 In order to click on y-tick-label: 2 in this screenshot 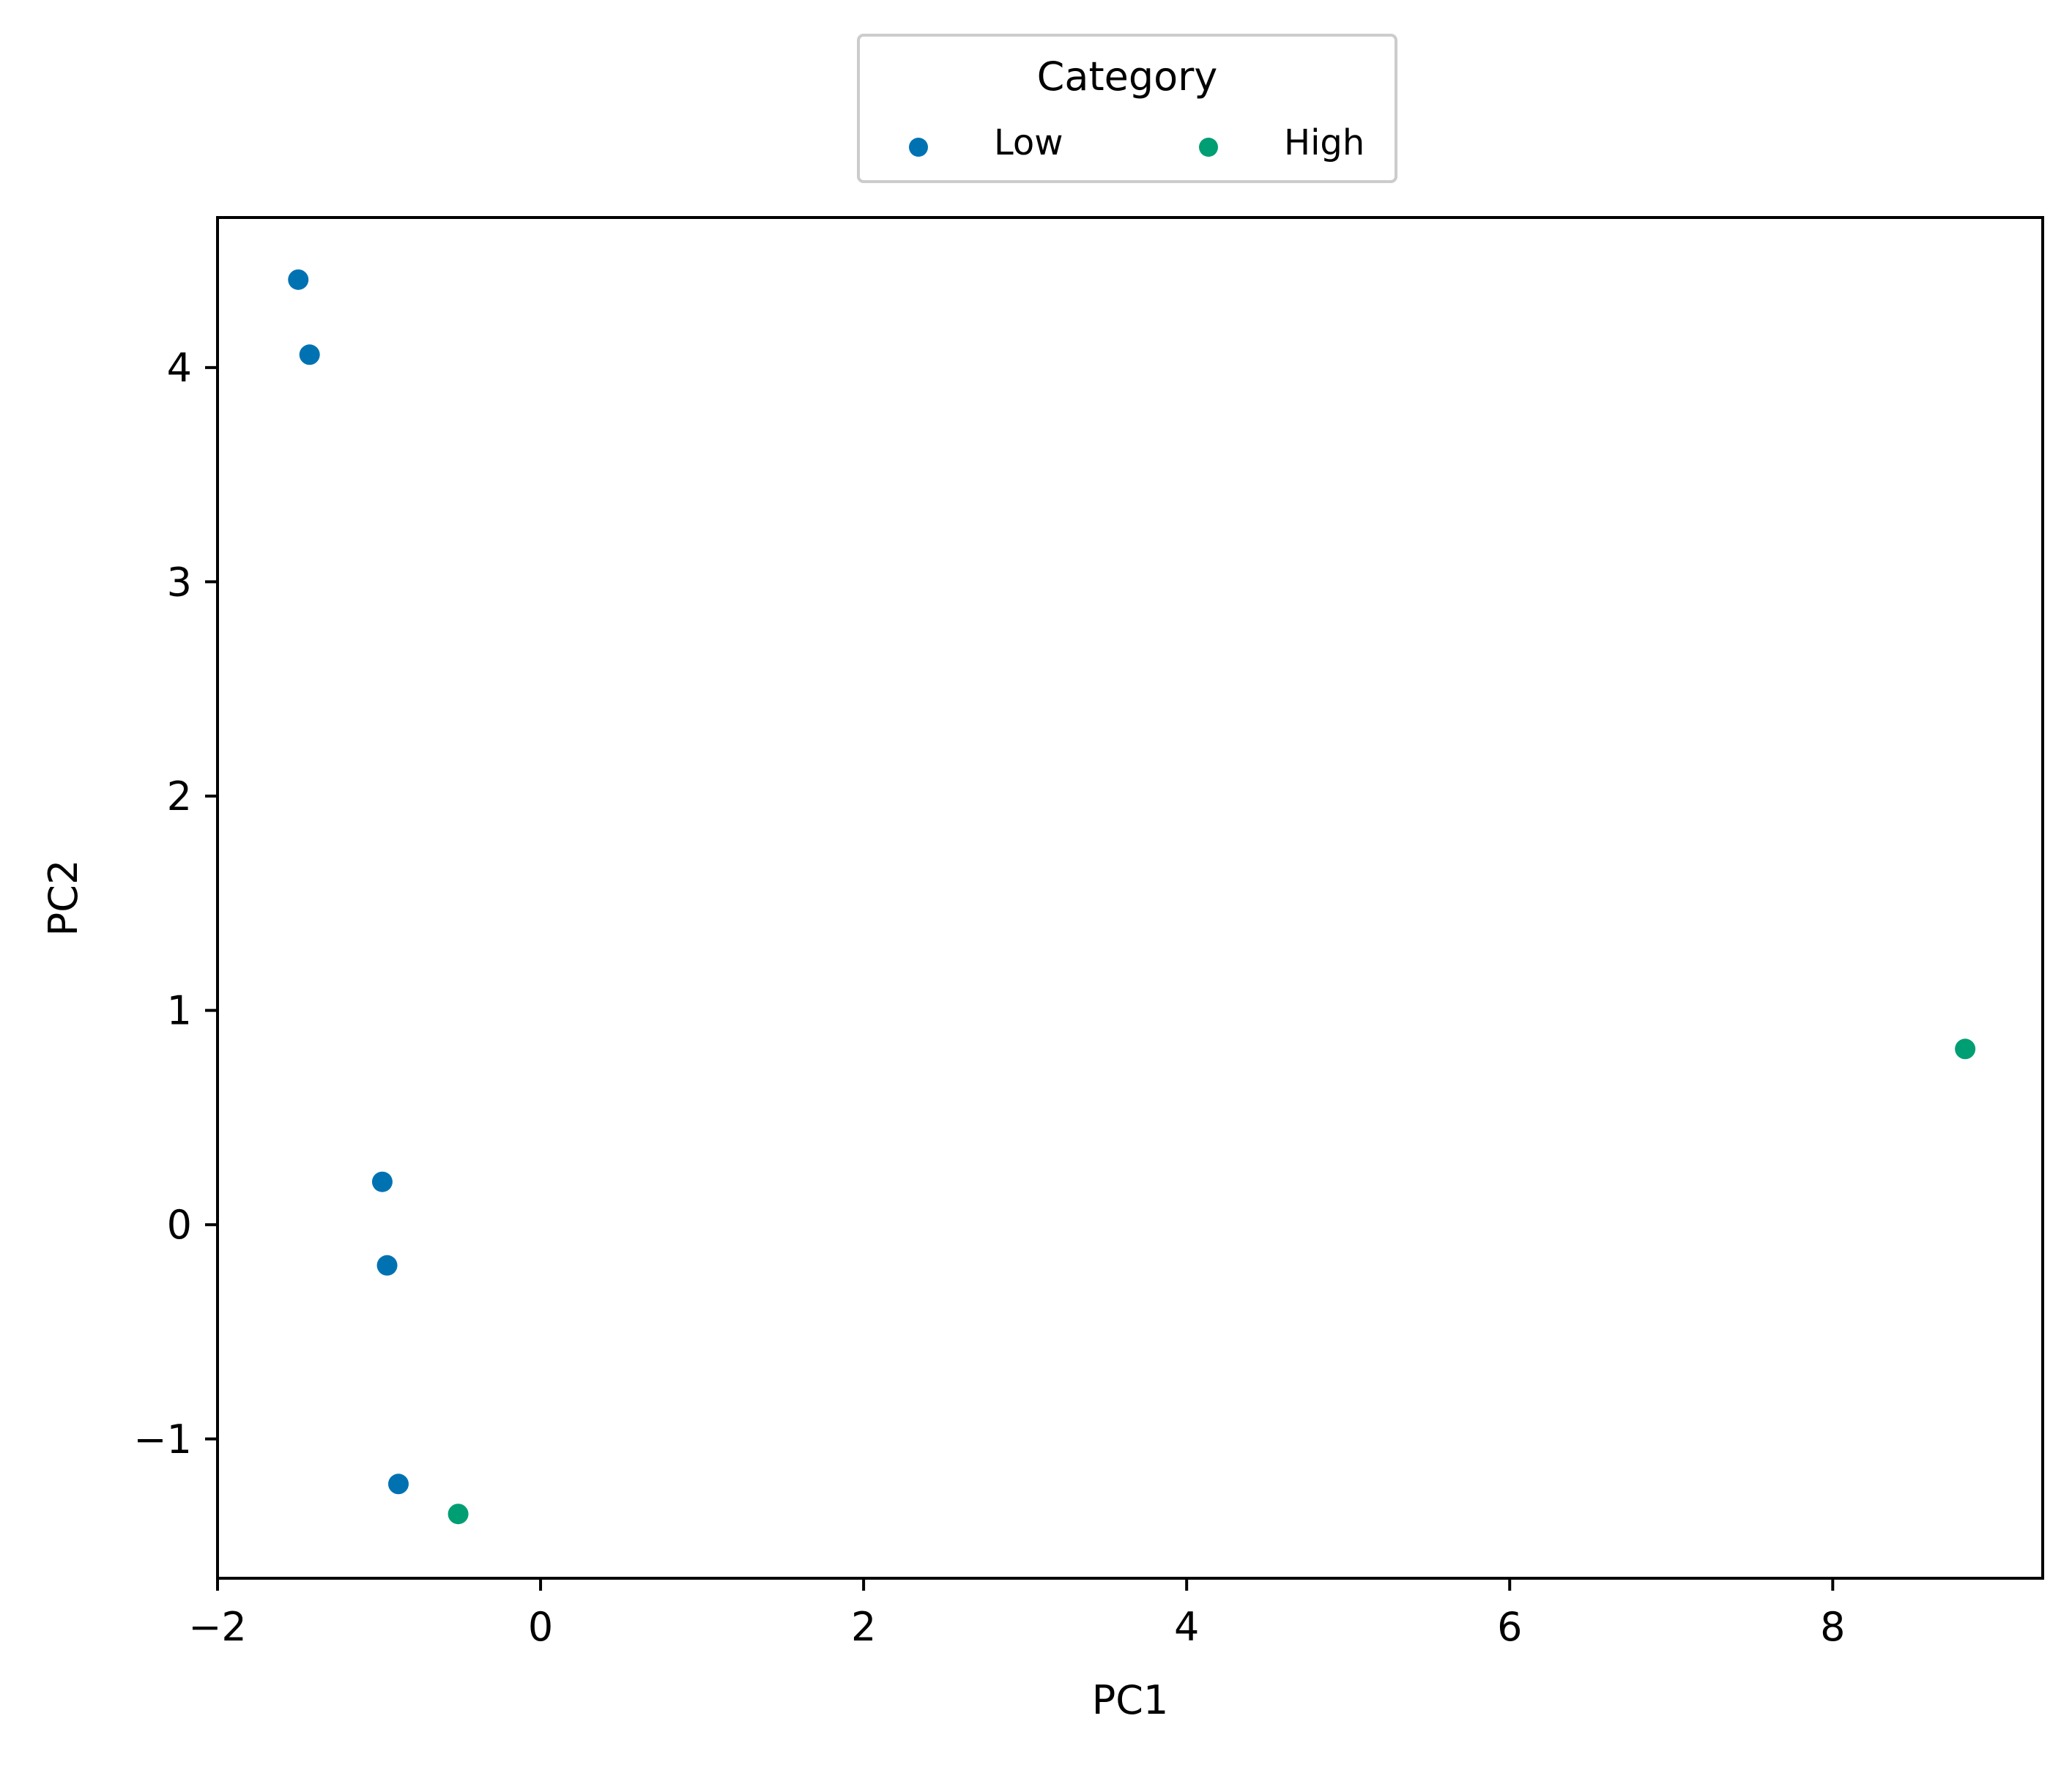, I will do `click(179, 796)`.